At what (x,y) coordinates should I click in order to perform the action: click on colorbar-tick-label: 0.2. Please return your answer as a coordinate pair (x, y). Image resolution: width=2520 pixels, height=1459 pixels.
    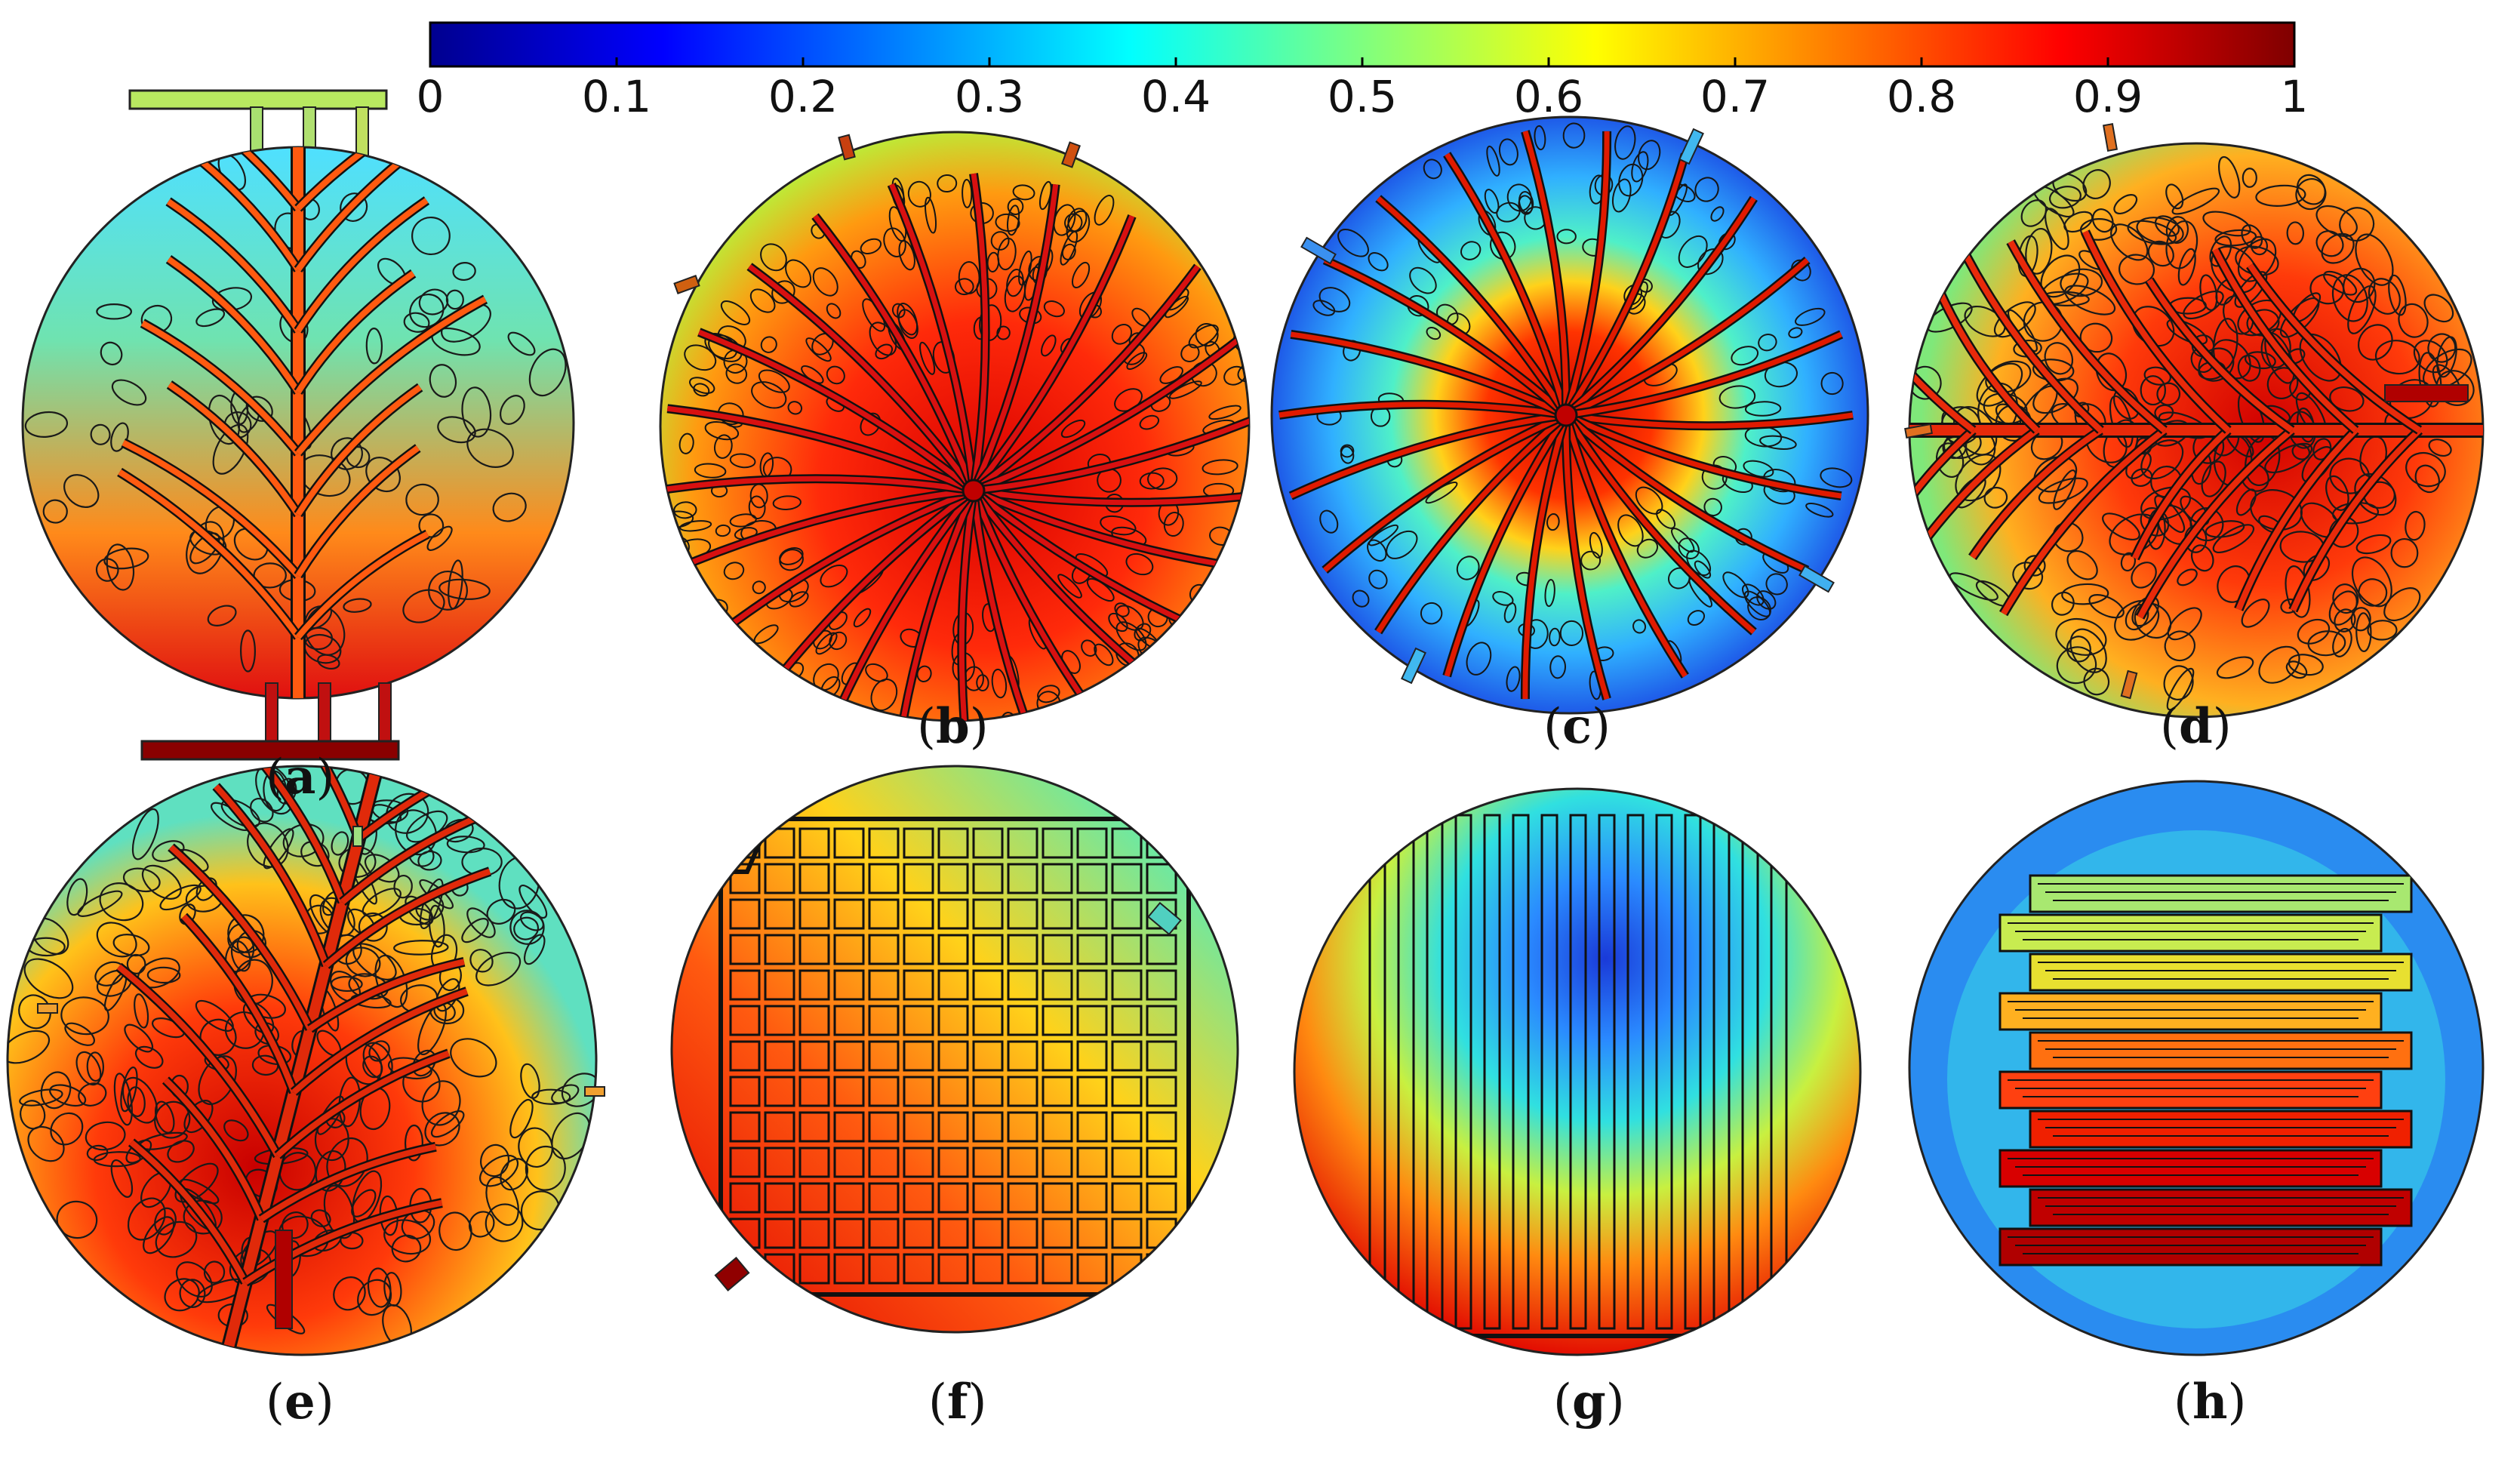
    Looking at the image, I should click on (803, 96).